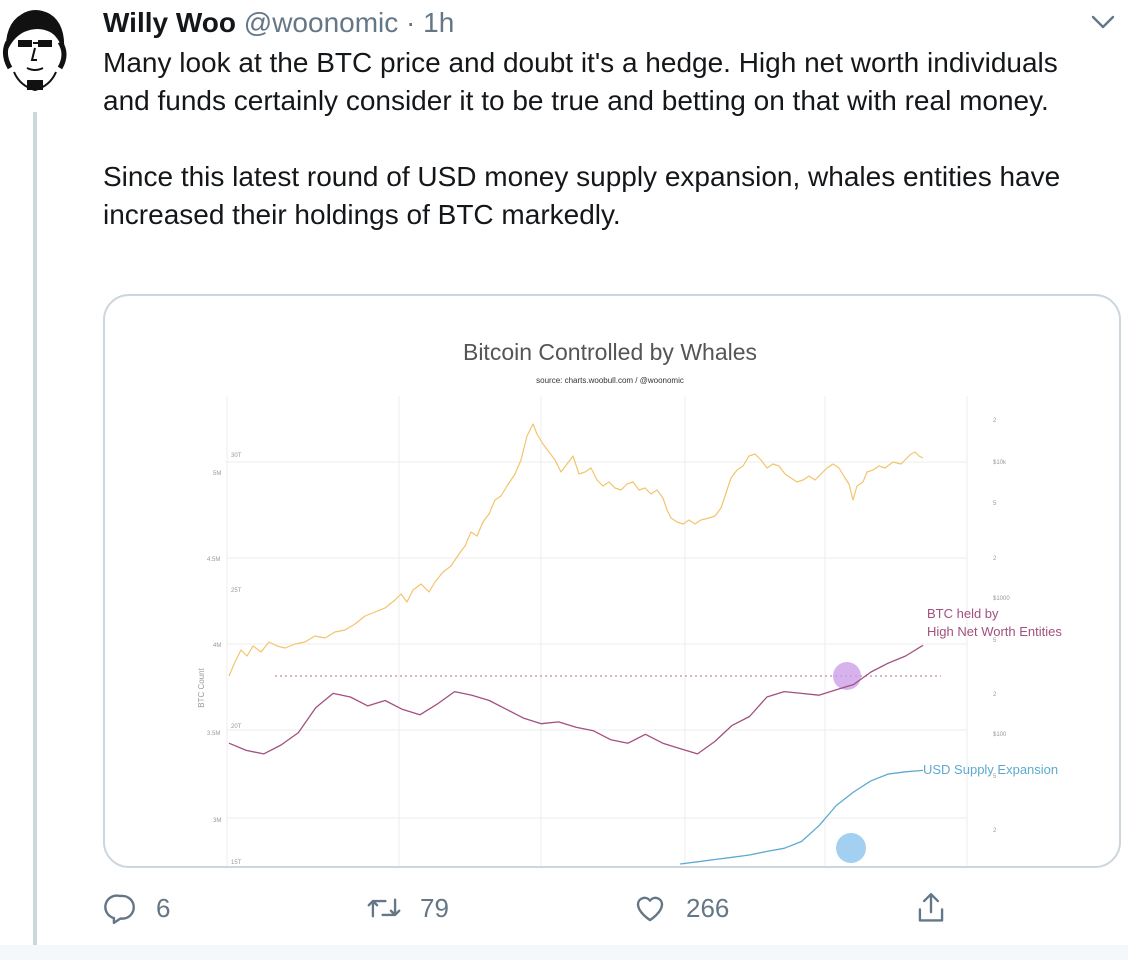  What do you see at coordinates (963, 613) in the screenshot?
I see `series-label-whales-line1: BTC held by` at bounding box center [963, 613].